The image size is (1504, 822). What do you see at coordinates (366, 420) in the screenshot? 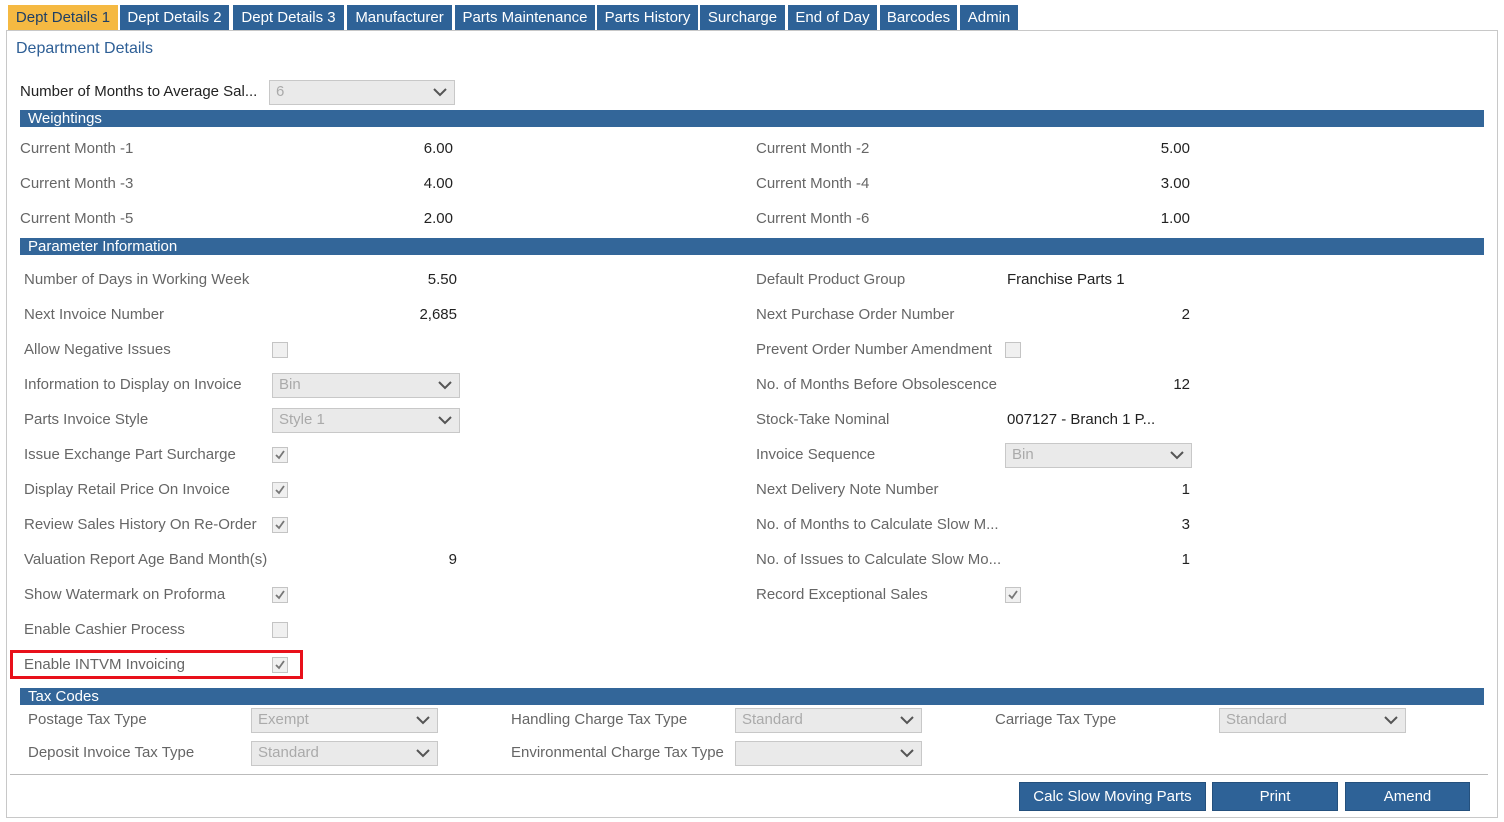
I see `dropdown: Style 1` at bounding box center [366, 420].